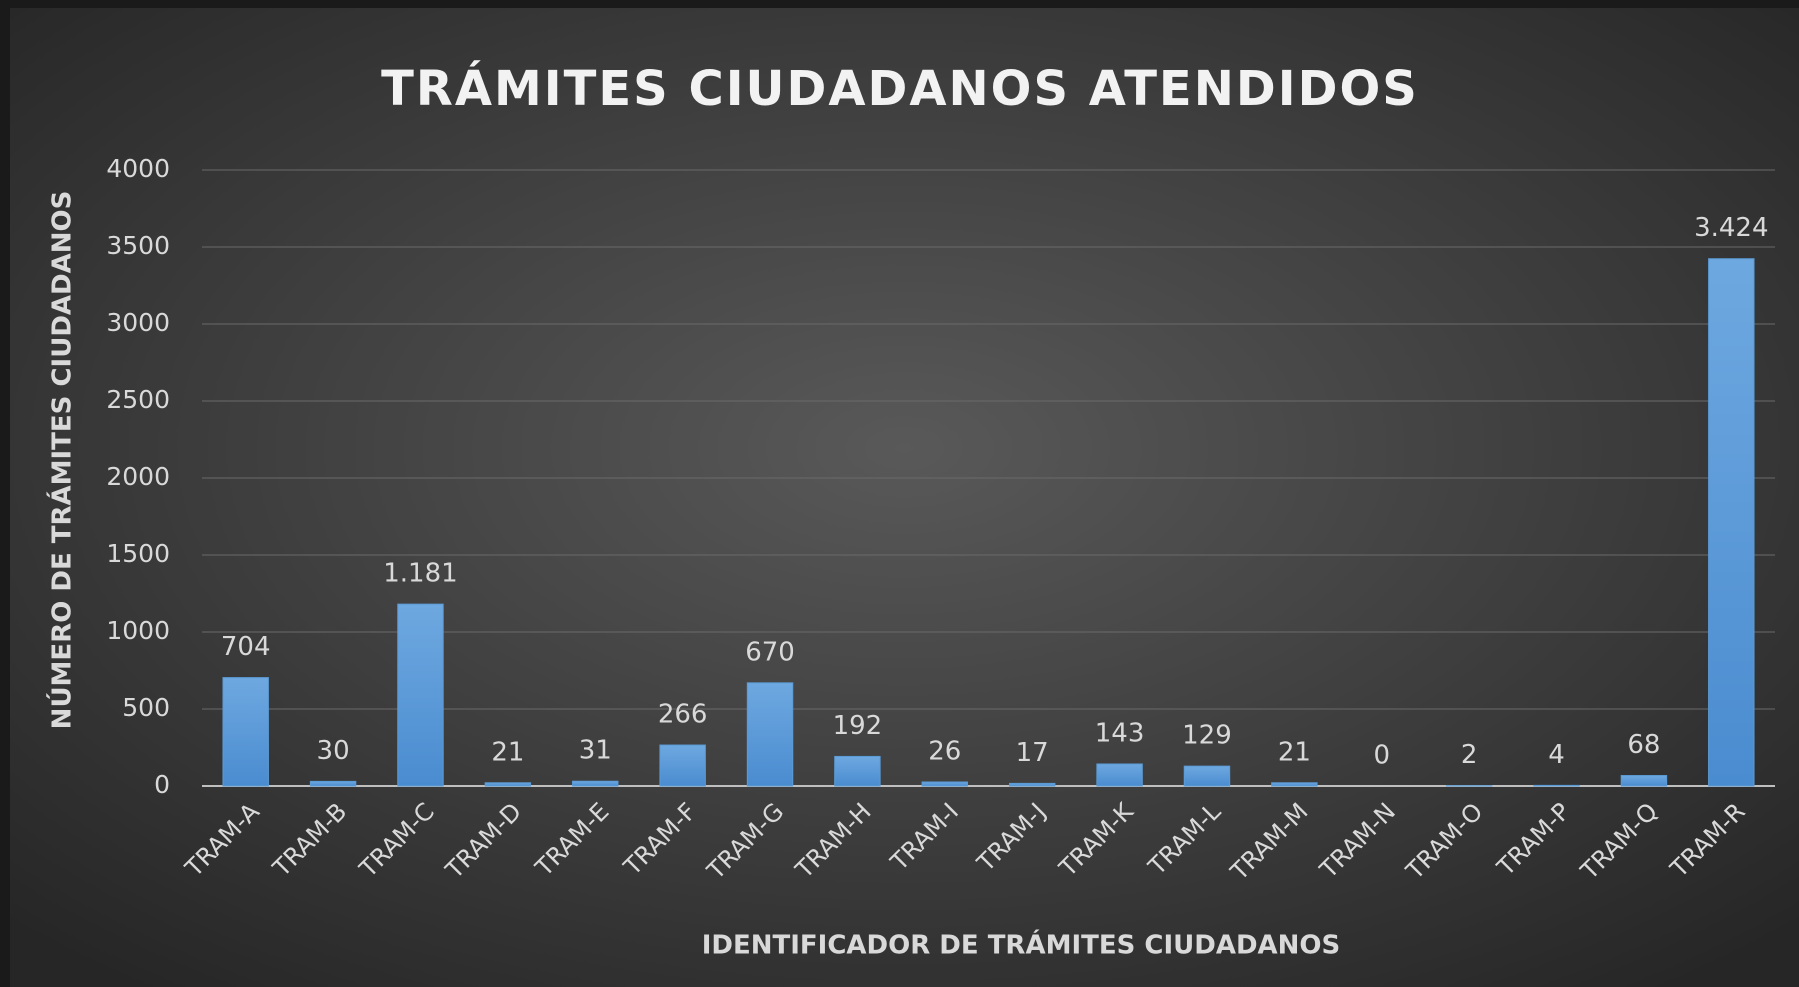  I want to click on y-tick-label: 0, so click(162, 784).